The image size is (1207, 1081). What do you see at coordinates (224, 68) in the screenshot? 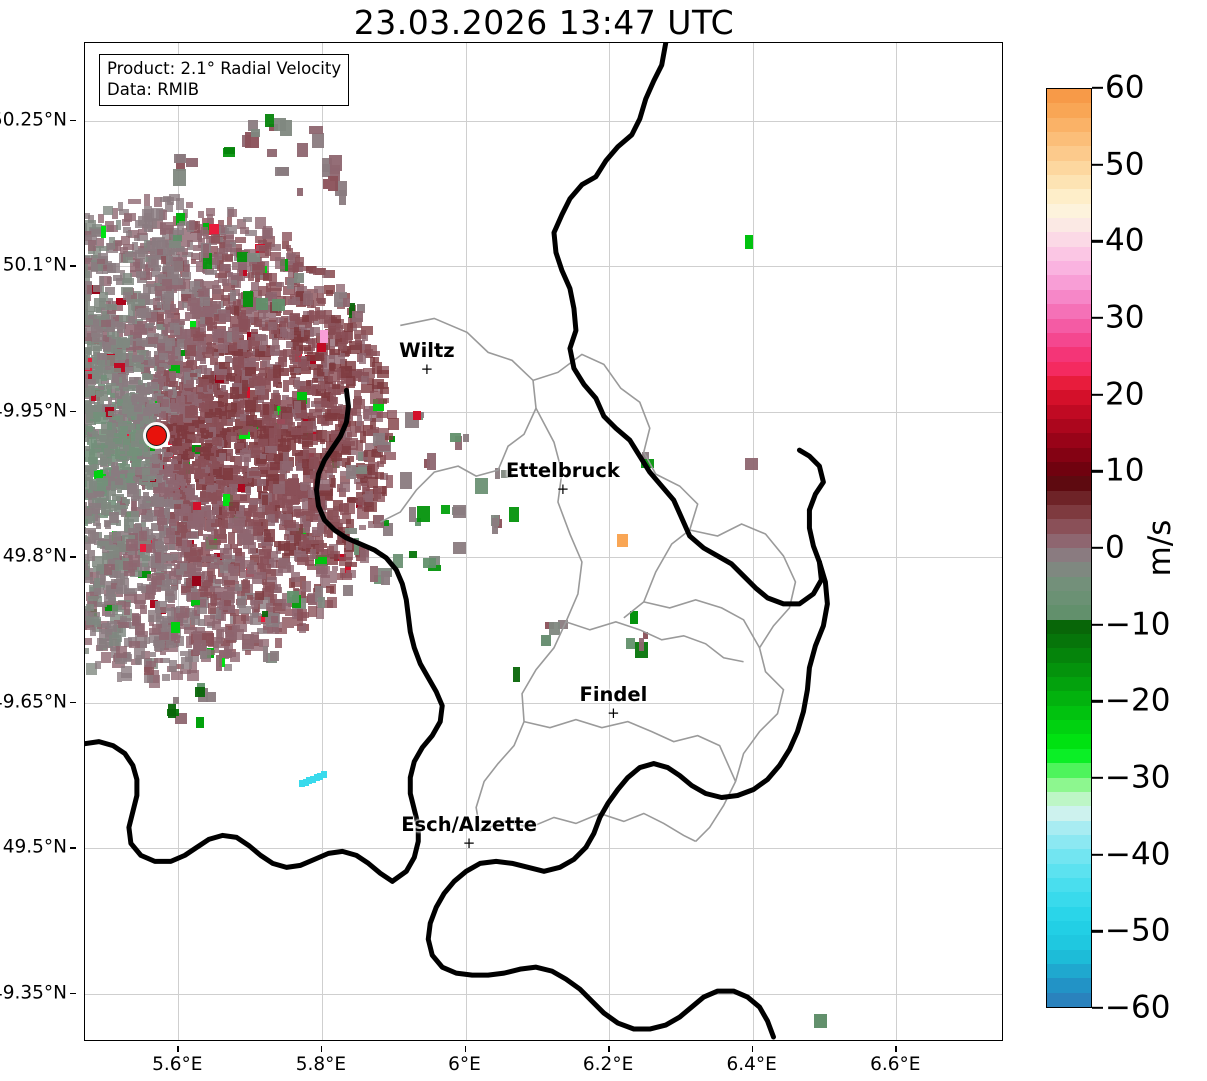
I see `product-line: Product: 2.1° Radial Velocity` at bounding box center [224, 68].